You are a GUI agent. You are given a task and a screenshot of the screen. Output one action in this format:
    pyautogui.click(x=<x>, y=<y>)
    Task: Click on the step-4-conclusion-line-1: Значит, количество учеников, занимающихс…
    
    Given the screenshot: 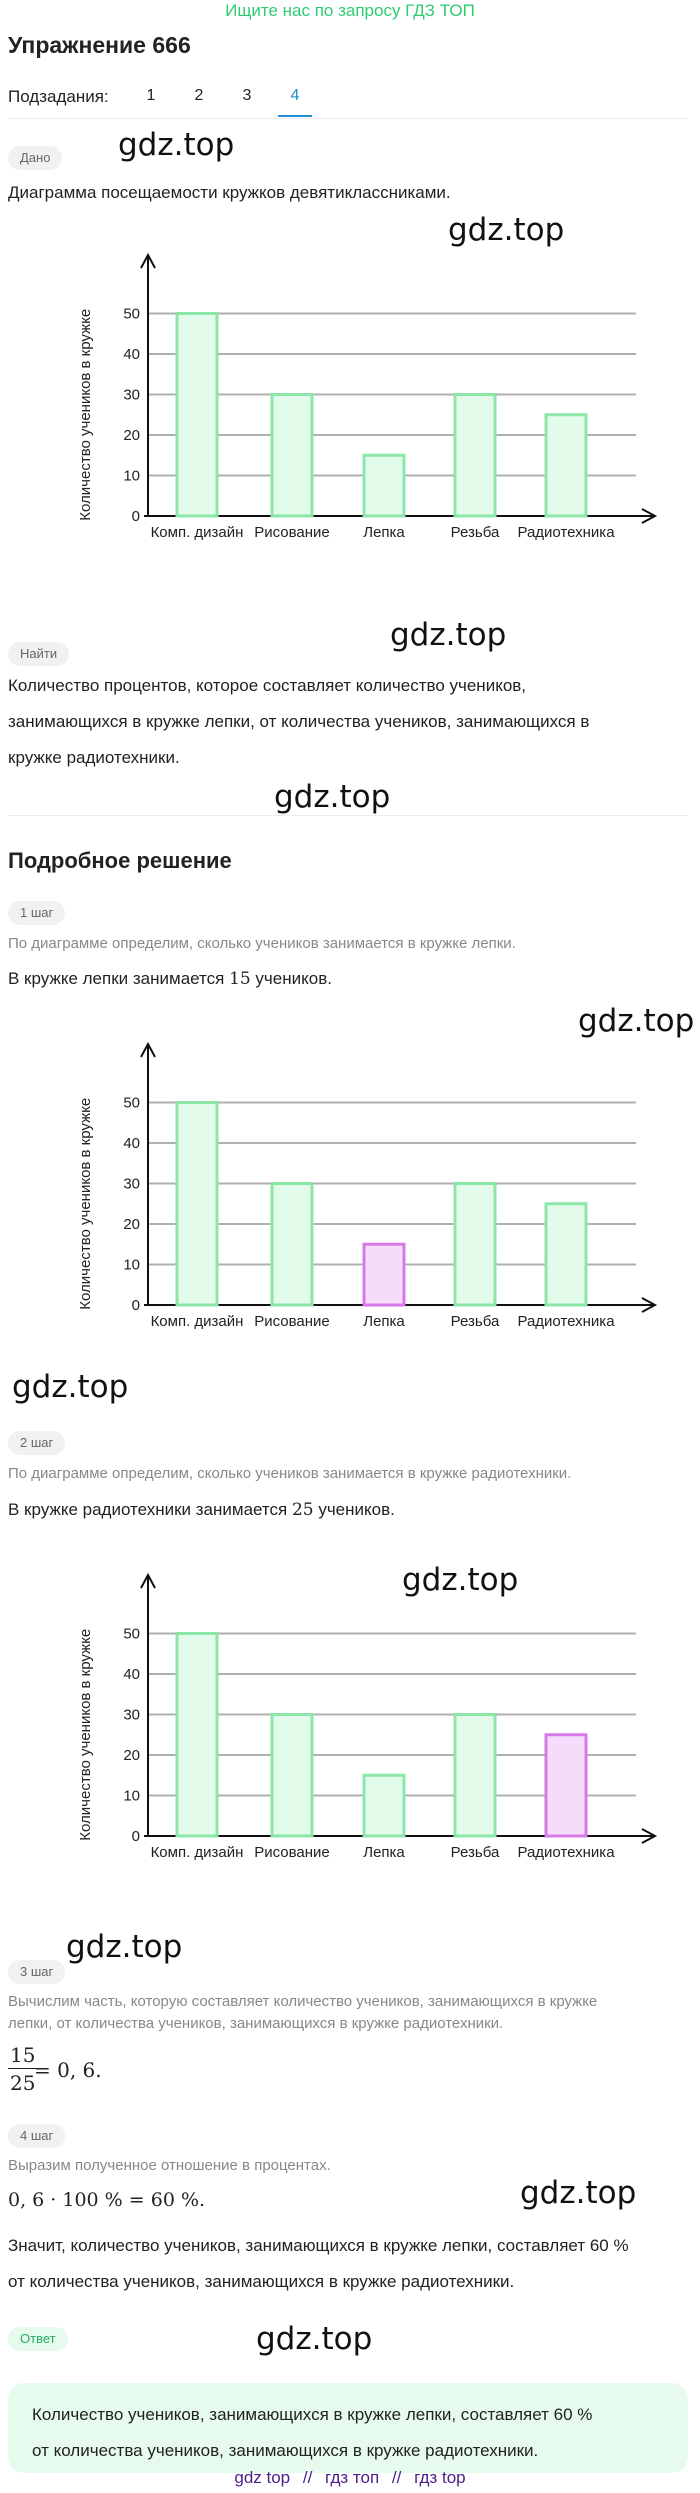 What is the action you would take?
    pyautogui.click(x=318, y=2245)
    